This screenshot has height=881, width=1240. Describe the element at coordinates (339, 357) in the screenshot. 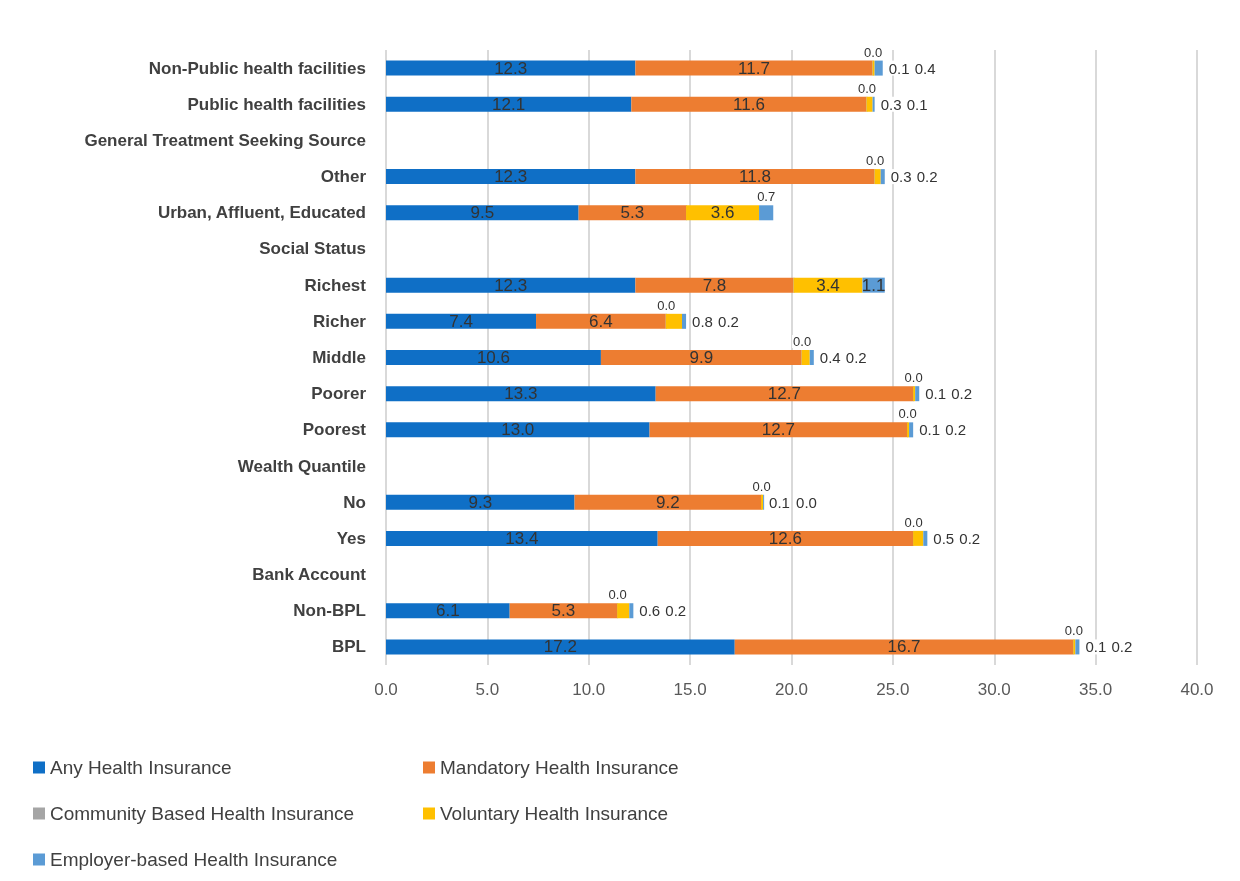

I see `y-tick-label: Middle` at that location.